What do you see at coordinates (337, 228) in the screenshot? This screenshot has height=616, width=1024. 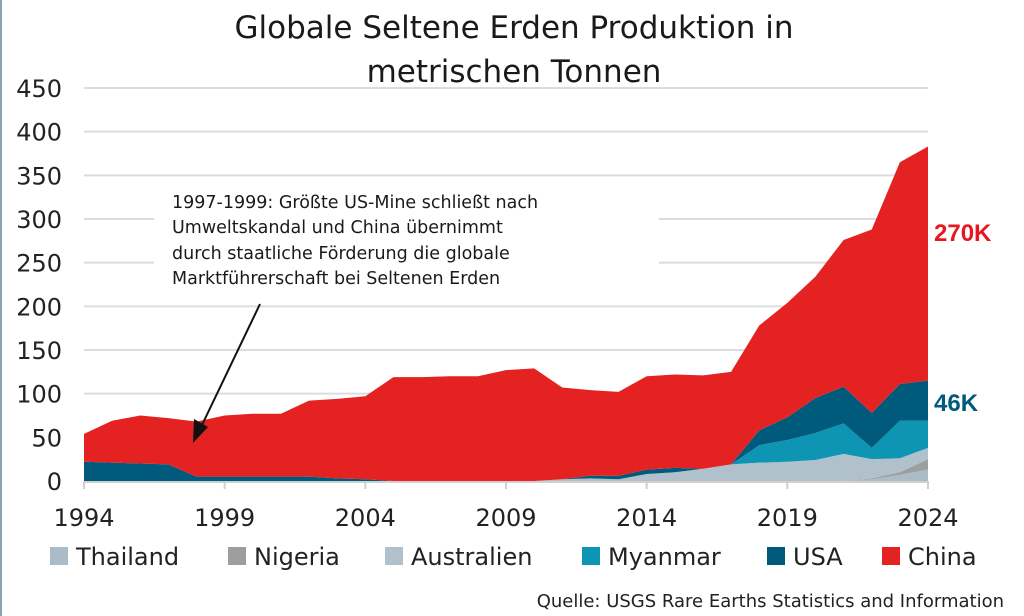 I see `annotation-line-2: Umweltskandal und China übernimmt` at bounding box center [337, 228].